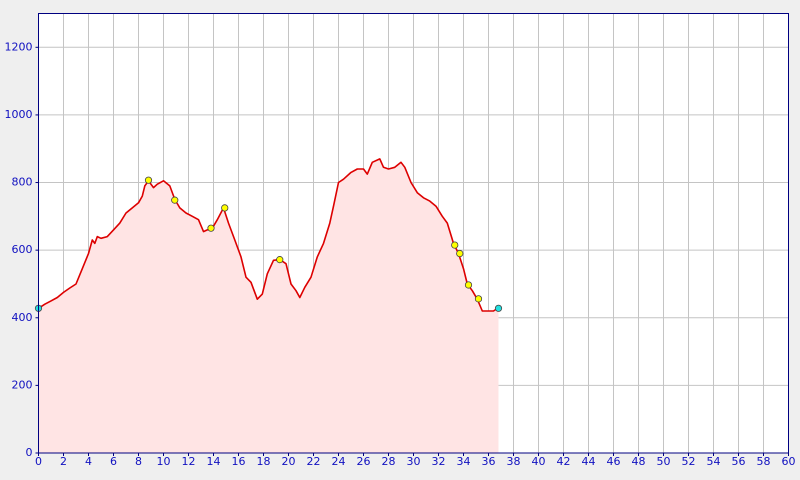 Image resolution: width=800 pixels, height=480 pixels. What do you see at coordinates (214, 461) in the screenshot?
I see `x-tick-label: 14` at bounding box center [214, 461].